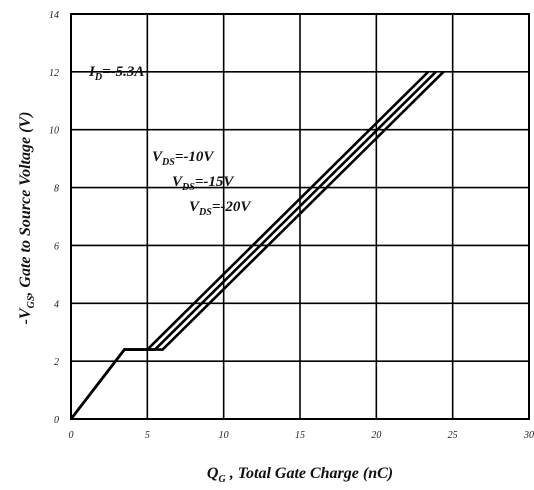 Image resolution: width=534 pixels, height=490 pixels. Describe the element at coordinates (528, 435) in the screenshot. I see `x-tick-label: 30` at that location.